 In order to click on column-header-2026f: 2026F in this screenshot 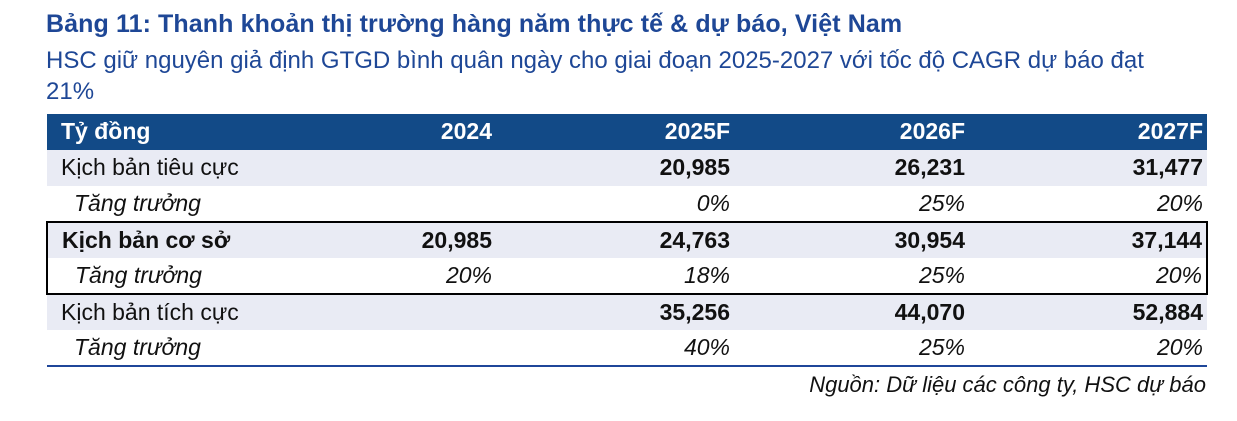, I will do `click(851, 131)`.